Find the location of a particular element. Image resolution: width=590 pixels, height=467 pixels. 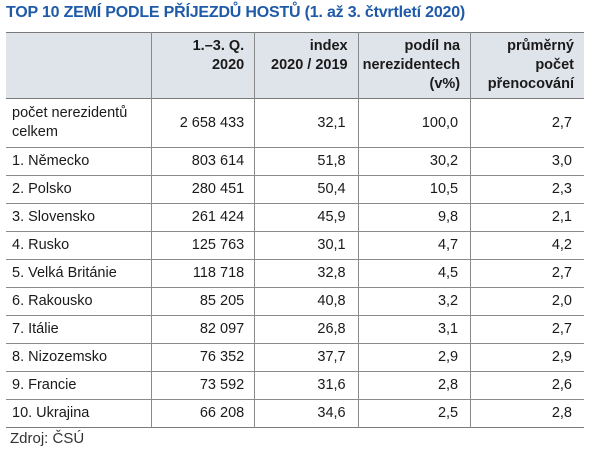

table-cell: 2,1 is located at coordinates (527, 217).